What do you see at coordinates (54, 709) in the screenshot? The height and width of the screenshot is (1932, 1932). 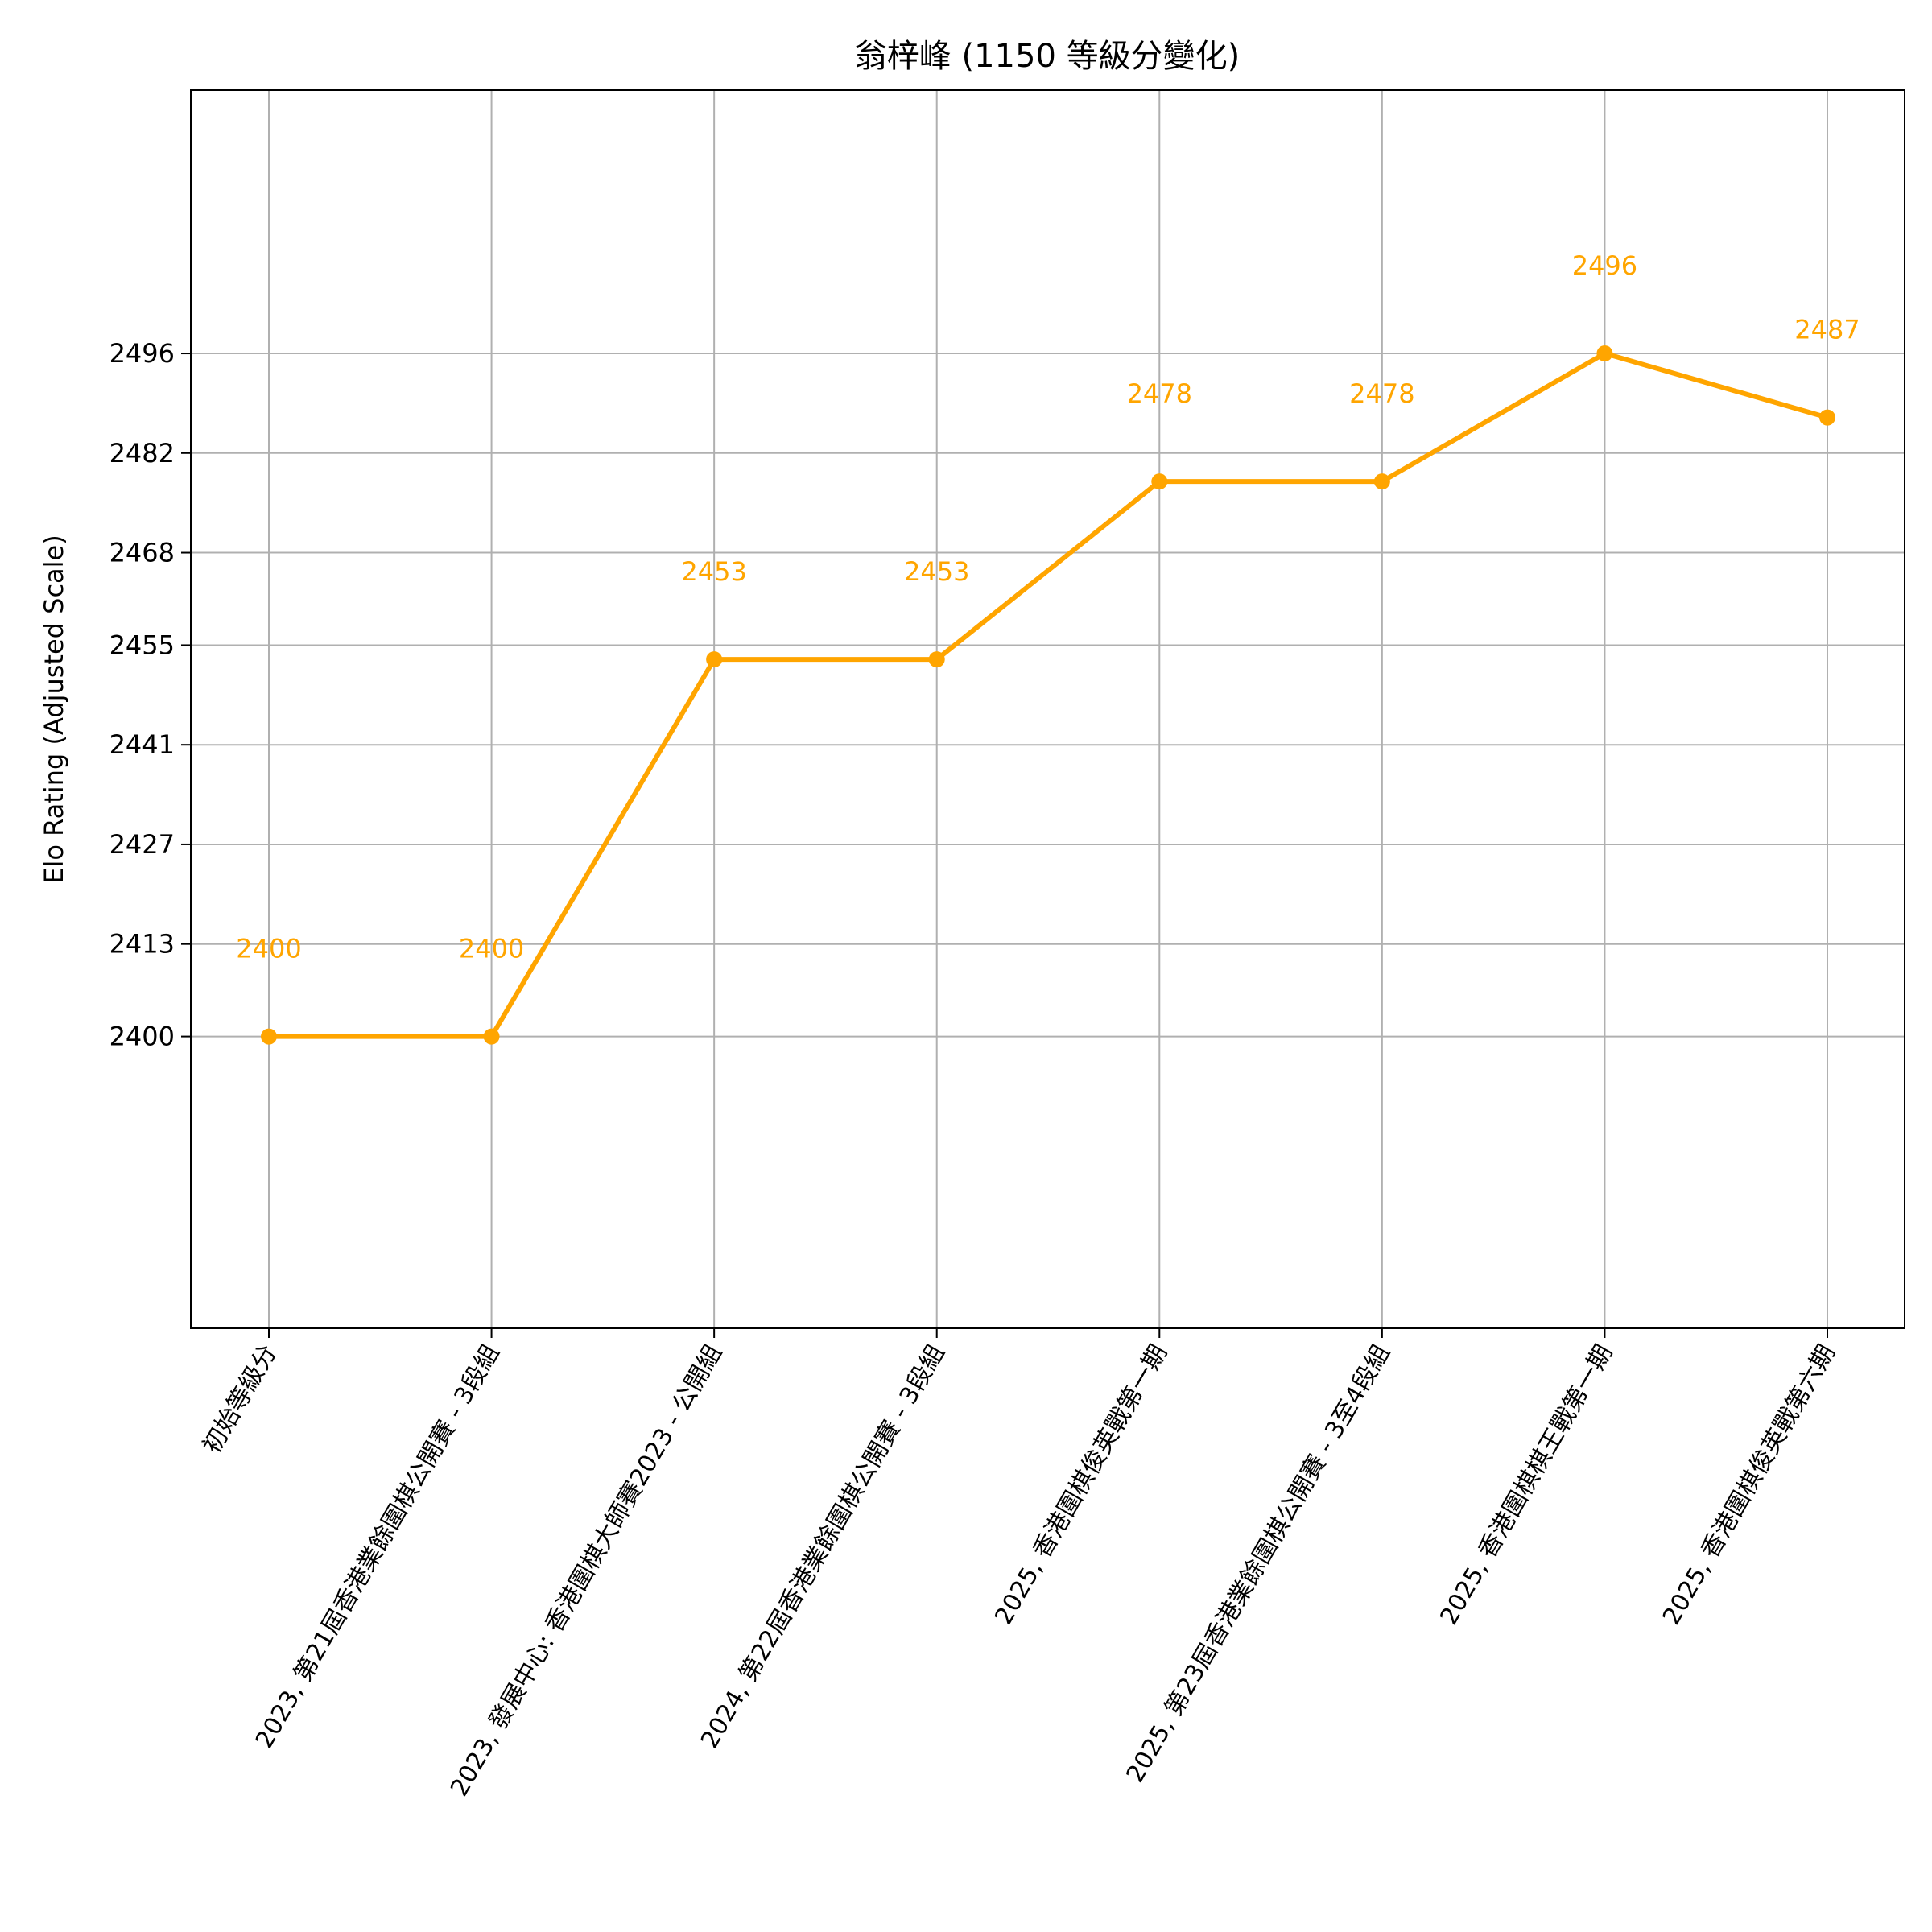 I see `y-axis-label: Elo Rating (Adjusted Scale)` at bounding box center [54, 709].